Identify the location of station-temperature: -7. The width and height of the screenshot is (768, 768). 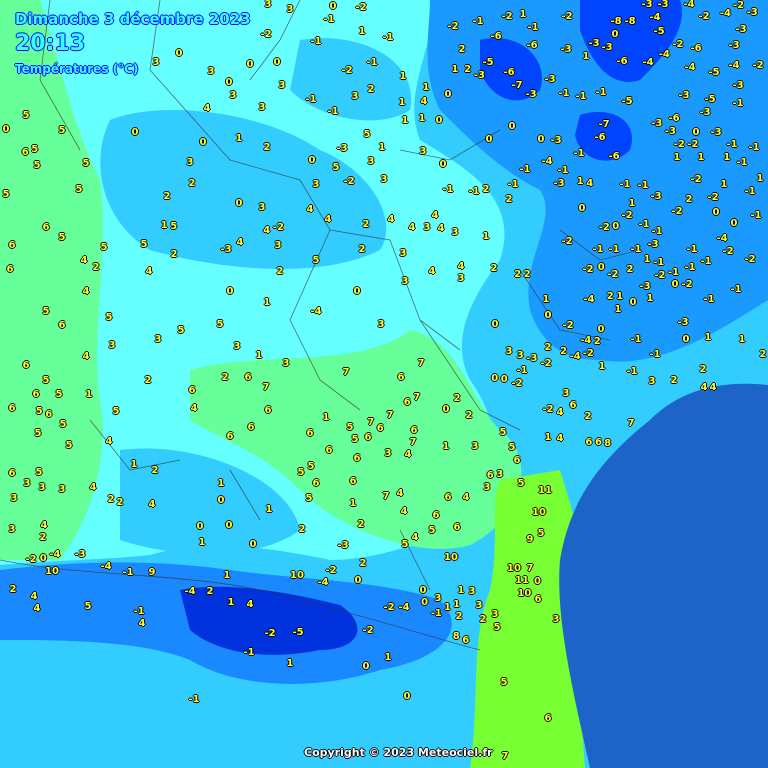
(604, 125).